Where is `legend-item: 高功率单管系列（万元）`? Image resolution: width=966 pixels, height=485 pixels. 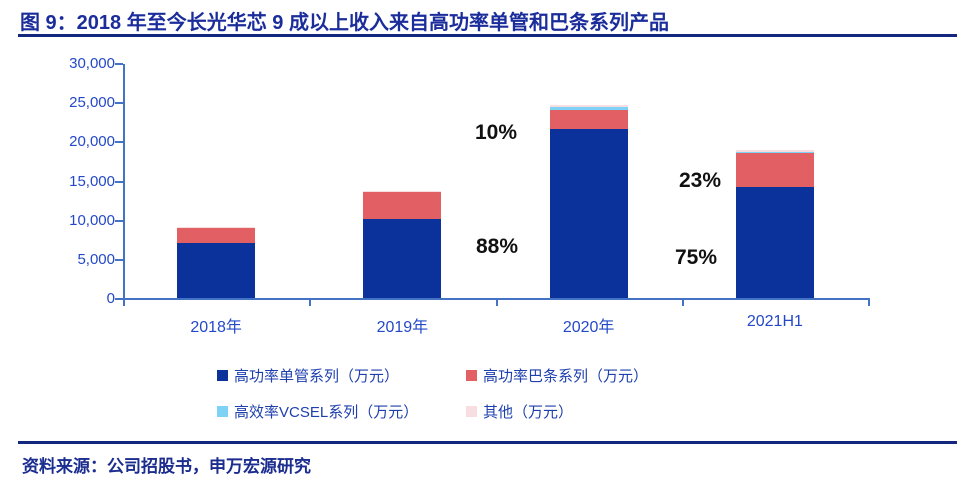
legend-item: 高功率单管系列（万元） is located at coordinates (308, 375).